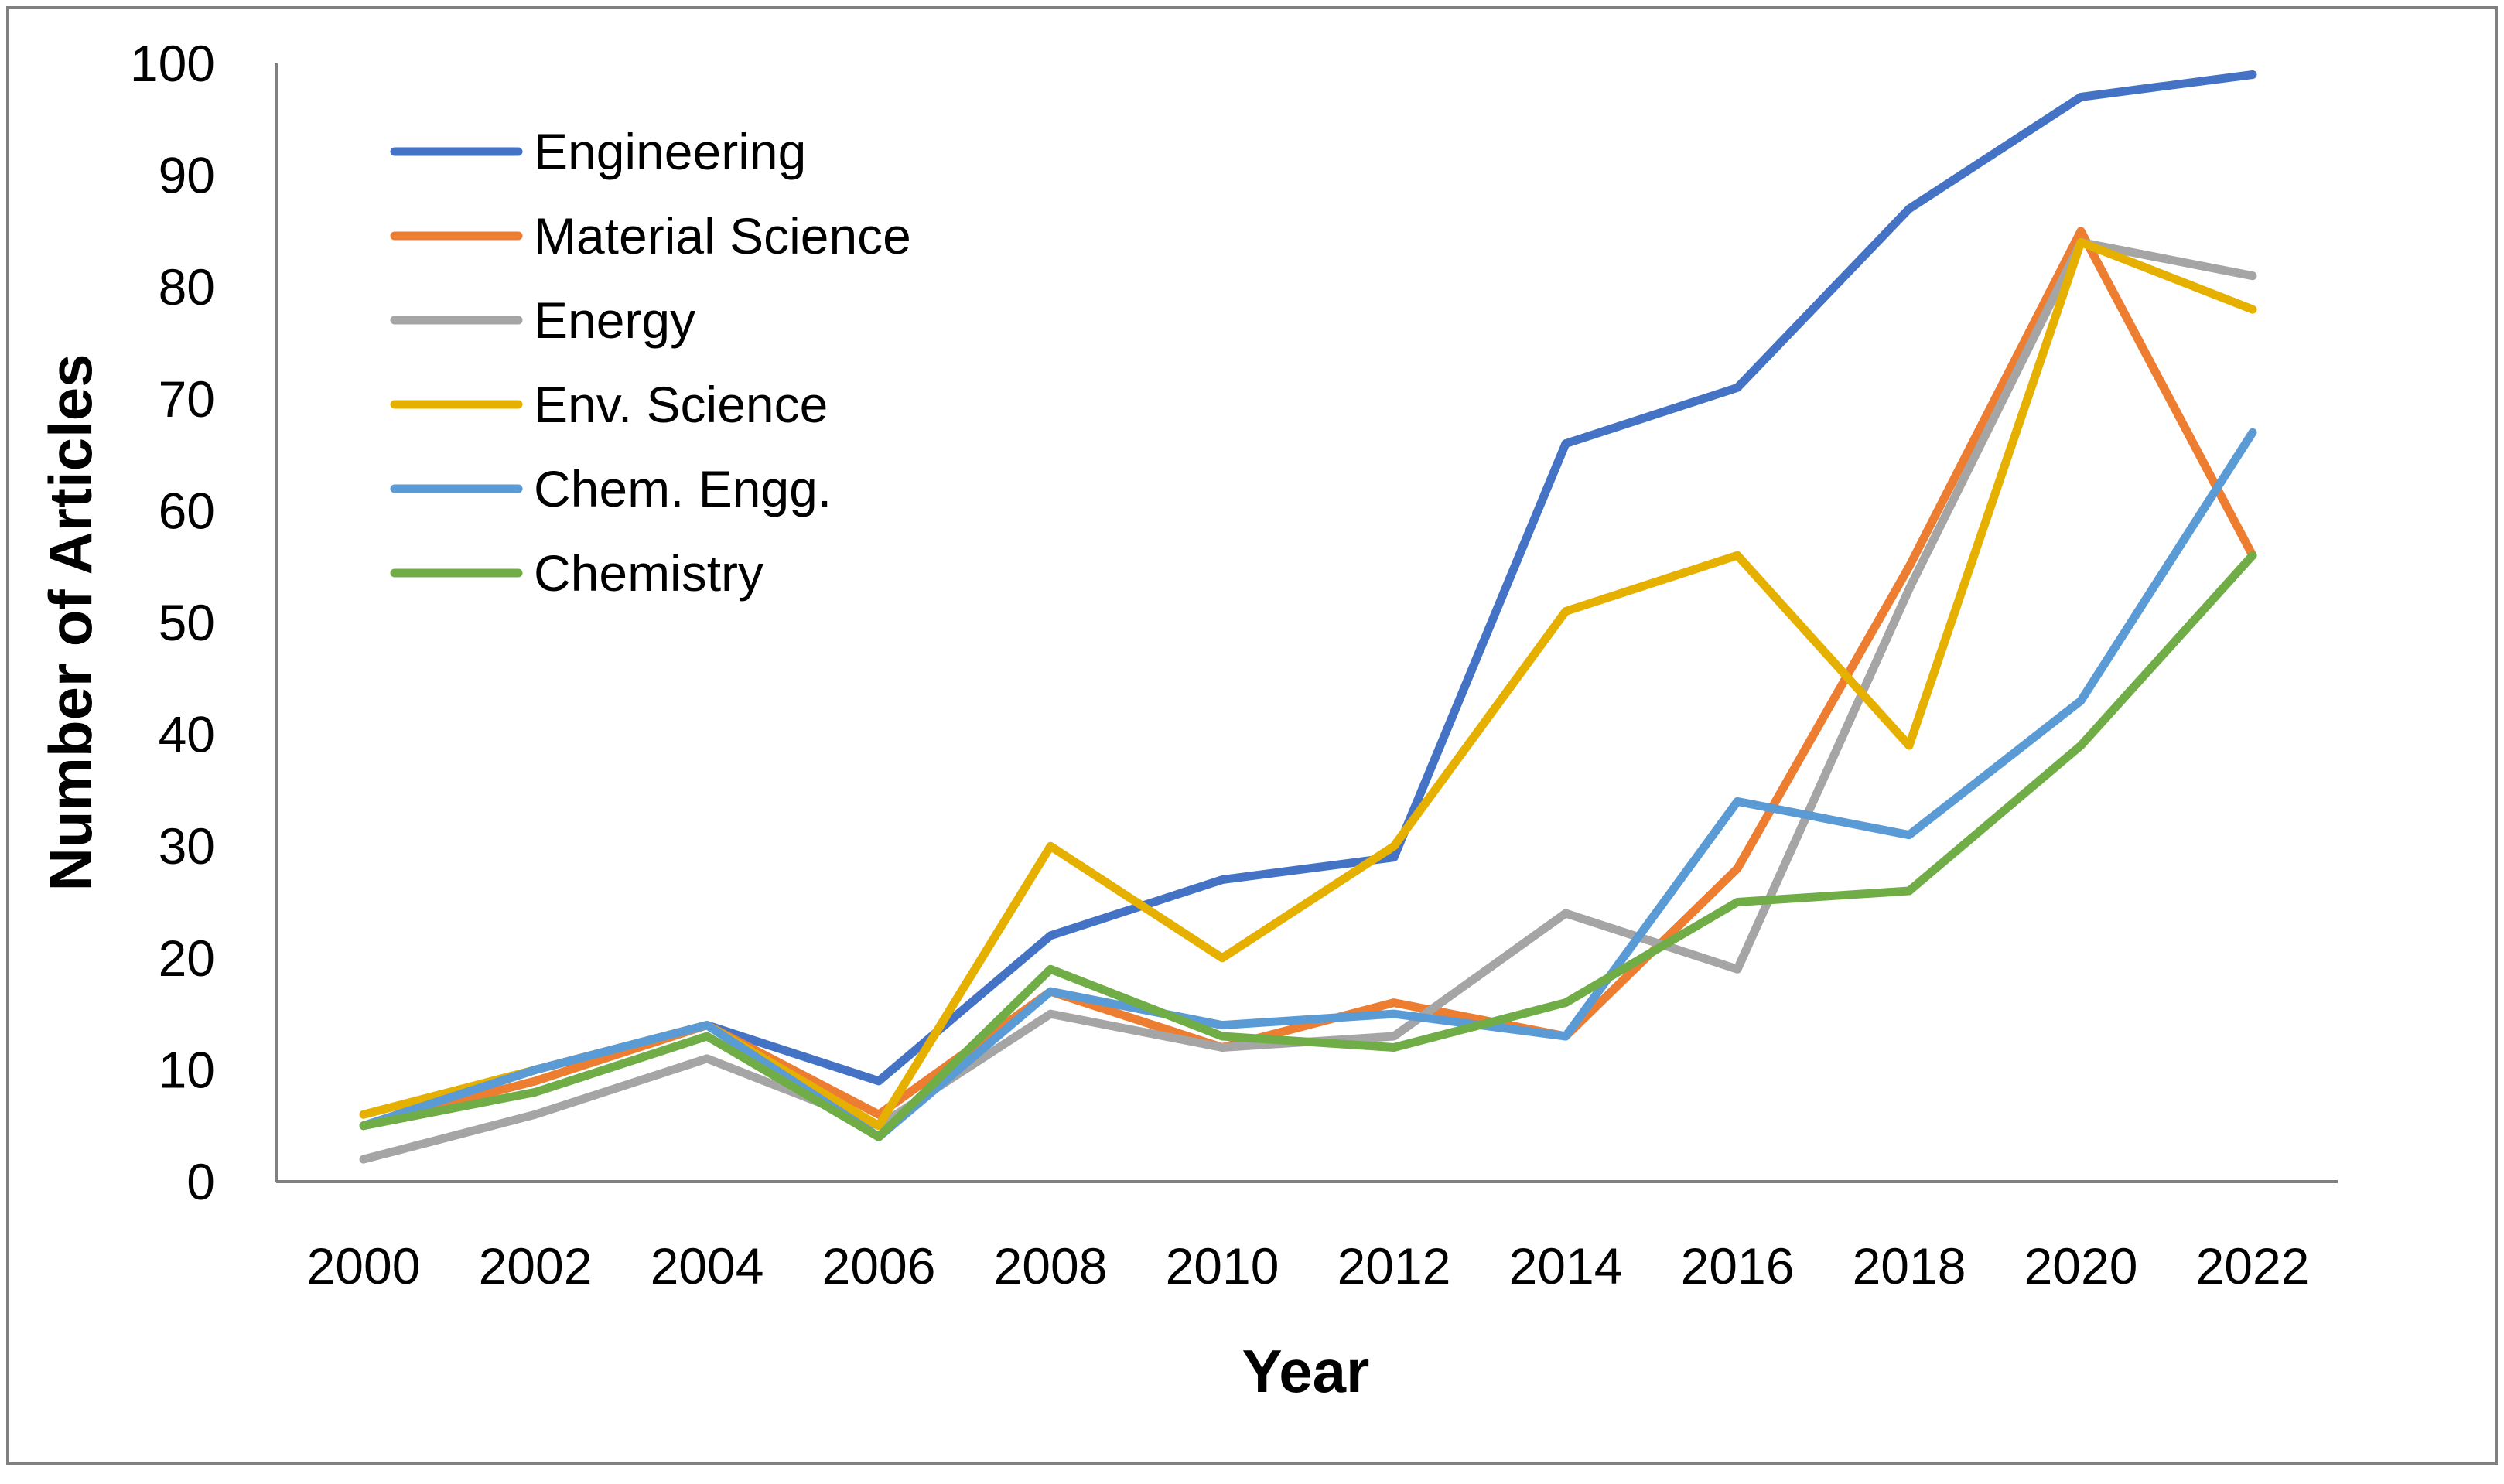 The width and height of the screenshot is (2504, 1484). I want to click on y-axis-title: Number of Articles, so click(70, 623).